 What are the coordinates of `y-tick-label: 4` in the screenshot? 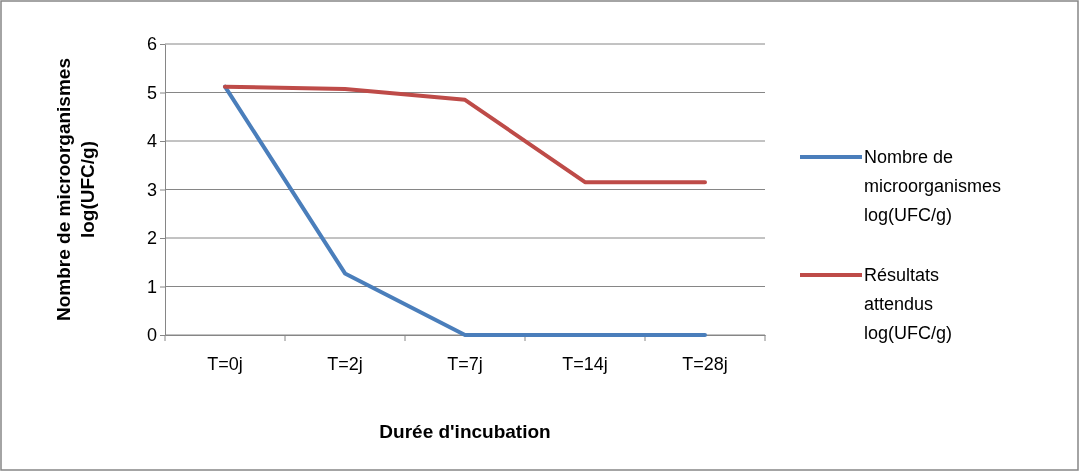 It's located at (151, 141).